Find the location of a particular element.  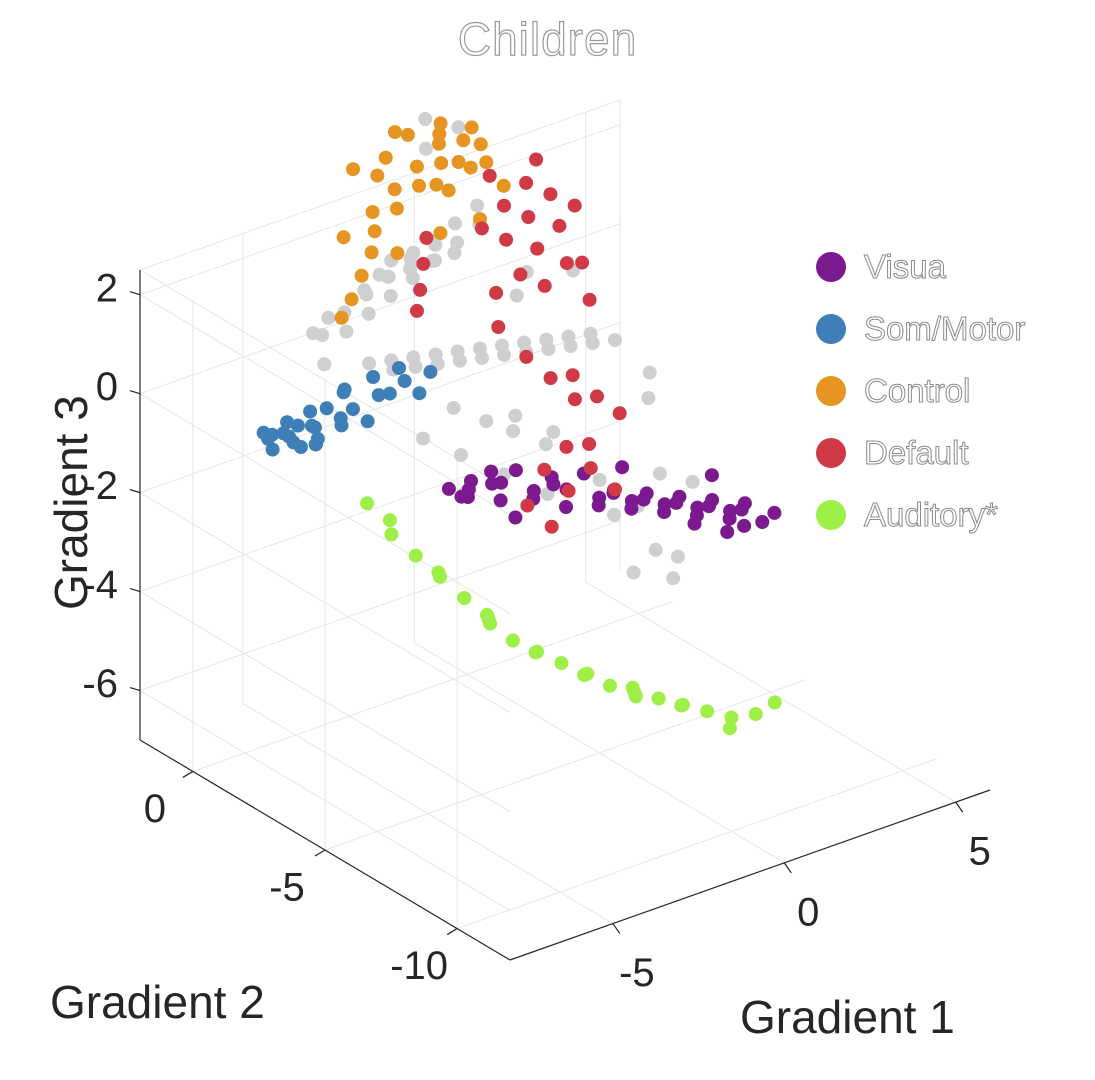

legend-label: Control is located at coordinates (917, 391).